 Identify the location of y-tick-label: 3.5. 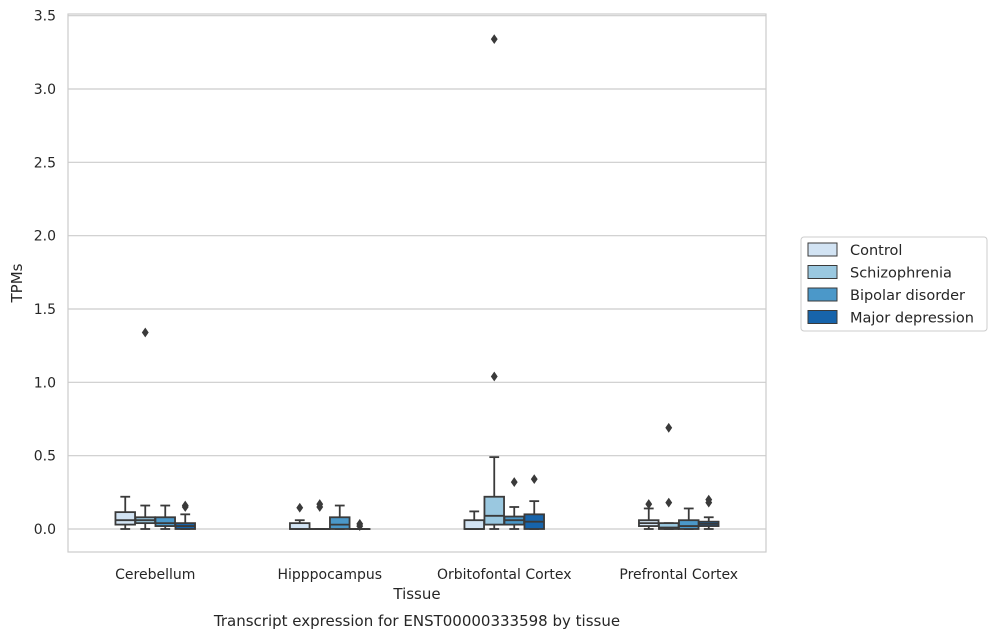
(45, 17).